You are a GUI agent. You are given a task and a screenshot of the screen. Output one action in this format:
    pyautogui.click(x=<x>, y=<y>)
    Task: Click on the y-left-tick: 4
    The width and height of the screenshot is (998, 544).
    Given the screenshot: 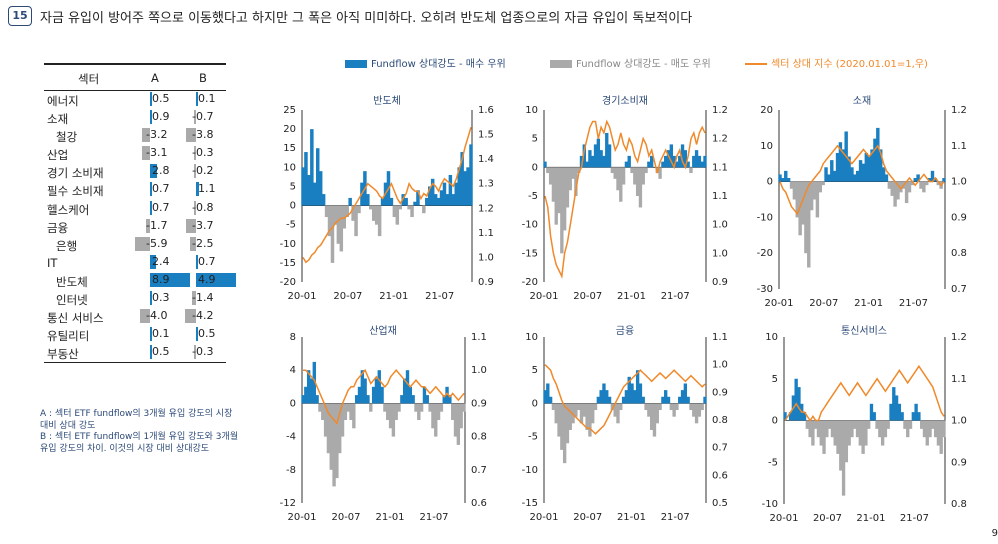 What is the action you would take?
    pyautogui.click(x=293, y=370)
    